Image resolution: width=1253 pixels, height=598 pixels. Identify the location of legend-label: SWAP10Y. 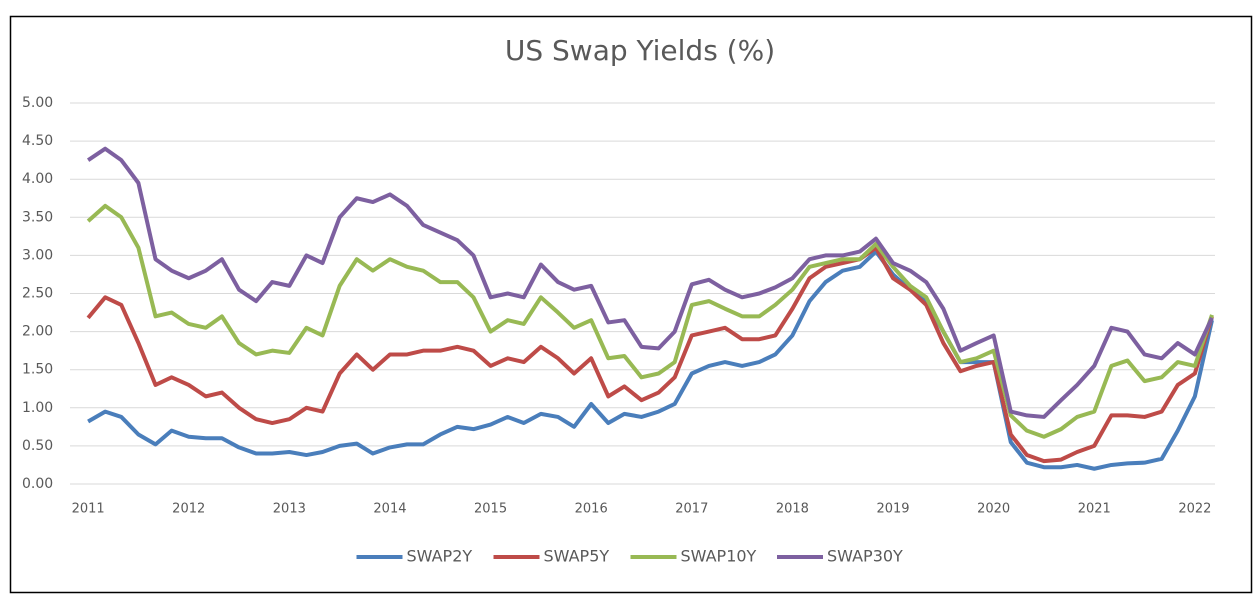
(719, 556).